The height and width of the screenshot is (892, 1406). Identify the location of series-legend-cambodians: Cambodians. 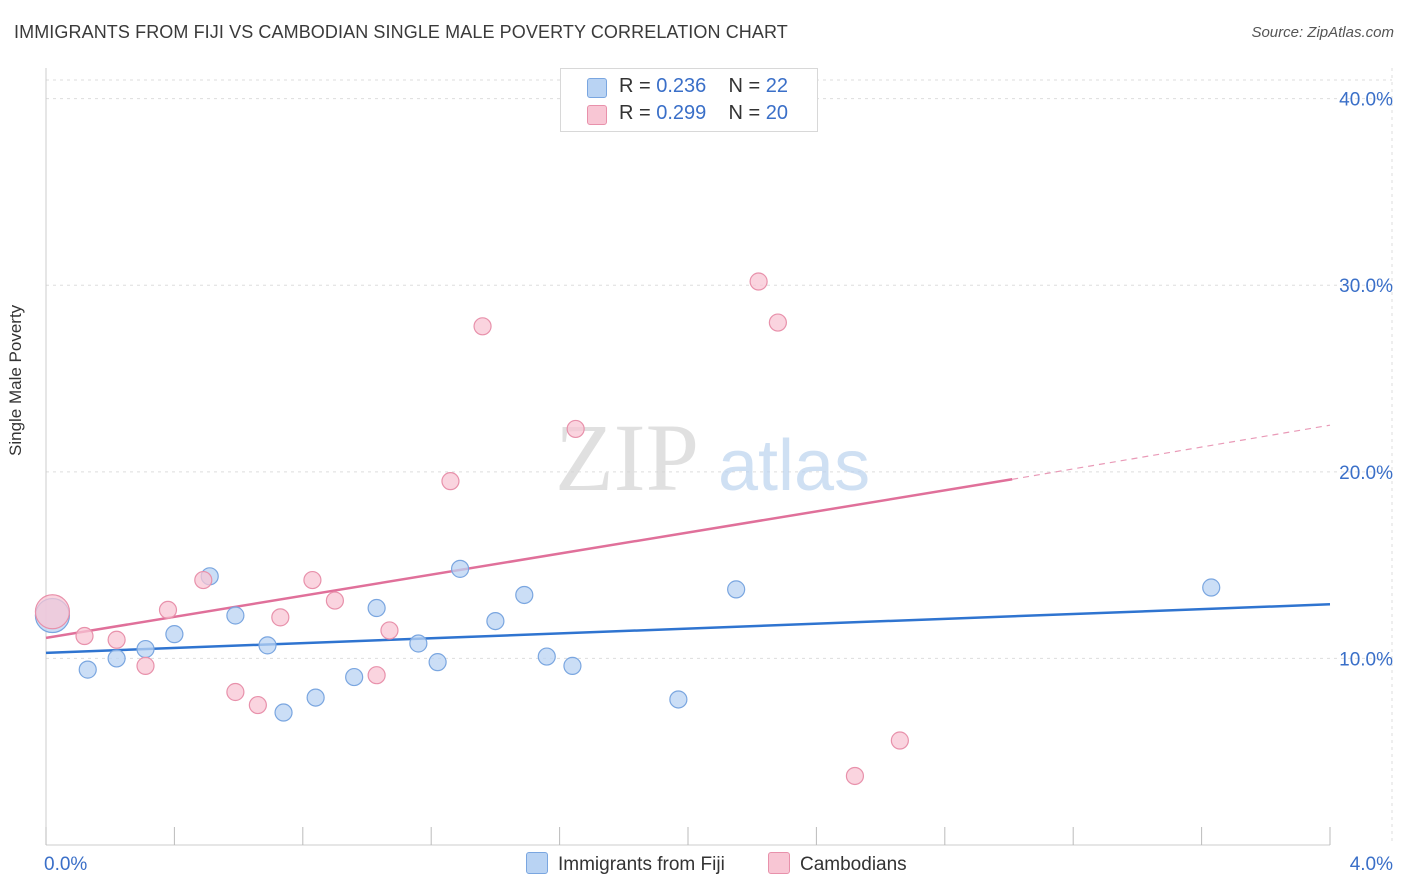
(837, 864).